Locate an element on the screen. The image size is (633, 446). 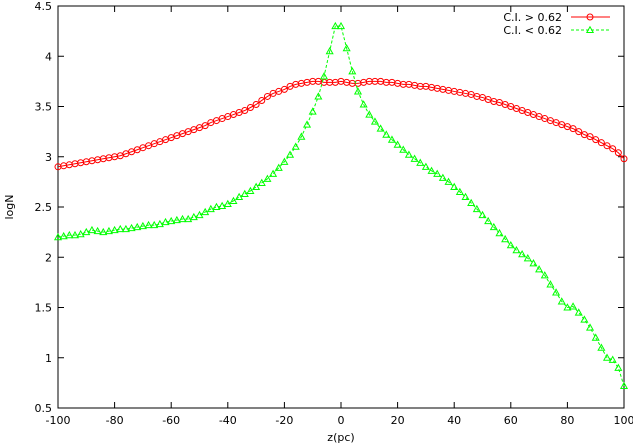
x-tick-label: -60 is located at coordinates (171, 420).